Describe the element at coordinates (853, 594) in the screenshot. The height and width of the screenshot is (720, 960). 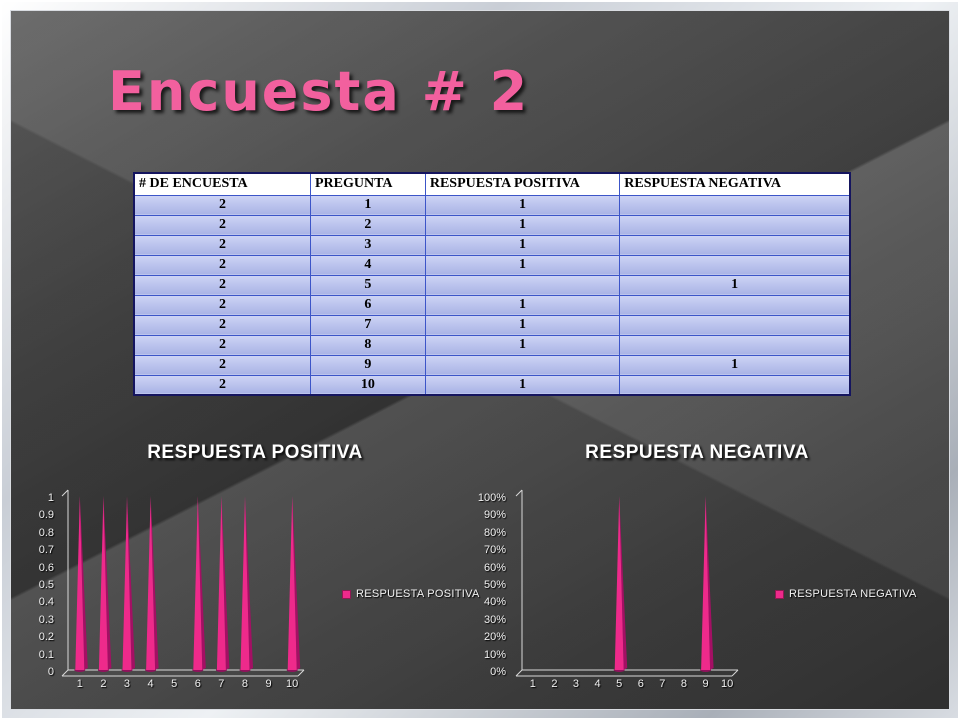
I see `legend-label: RESPUESTA NEGATIVA` at that location.